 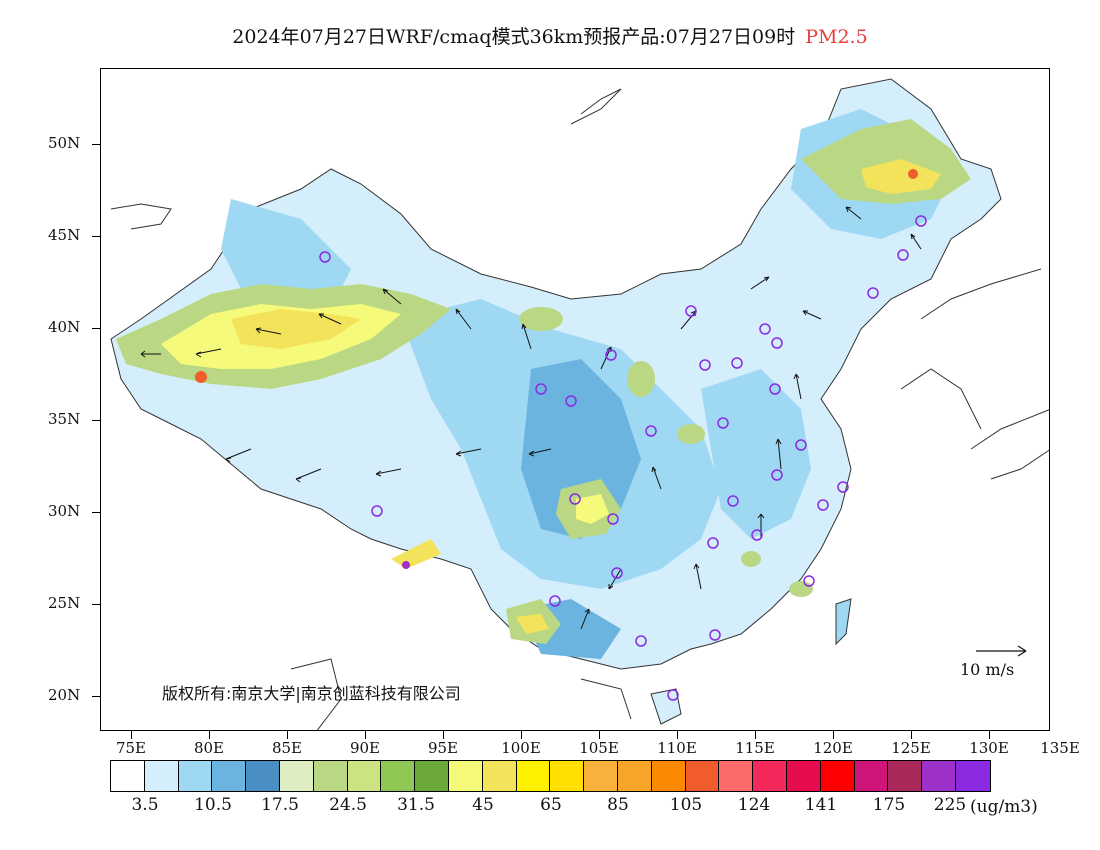 I want to click on colorbar-label: 17.5, so click(x=280, y=805).